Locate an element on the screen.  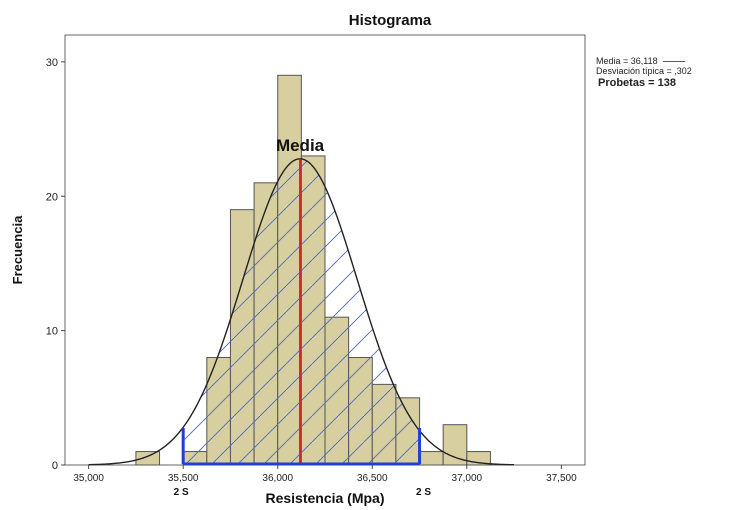
legend-count-text: Probetas = 138 is located at coordinates (637, 83).